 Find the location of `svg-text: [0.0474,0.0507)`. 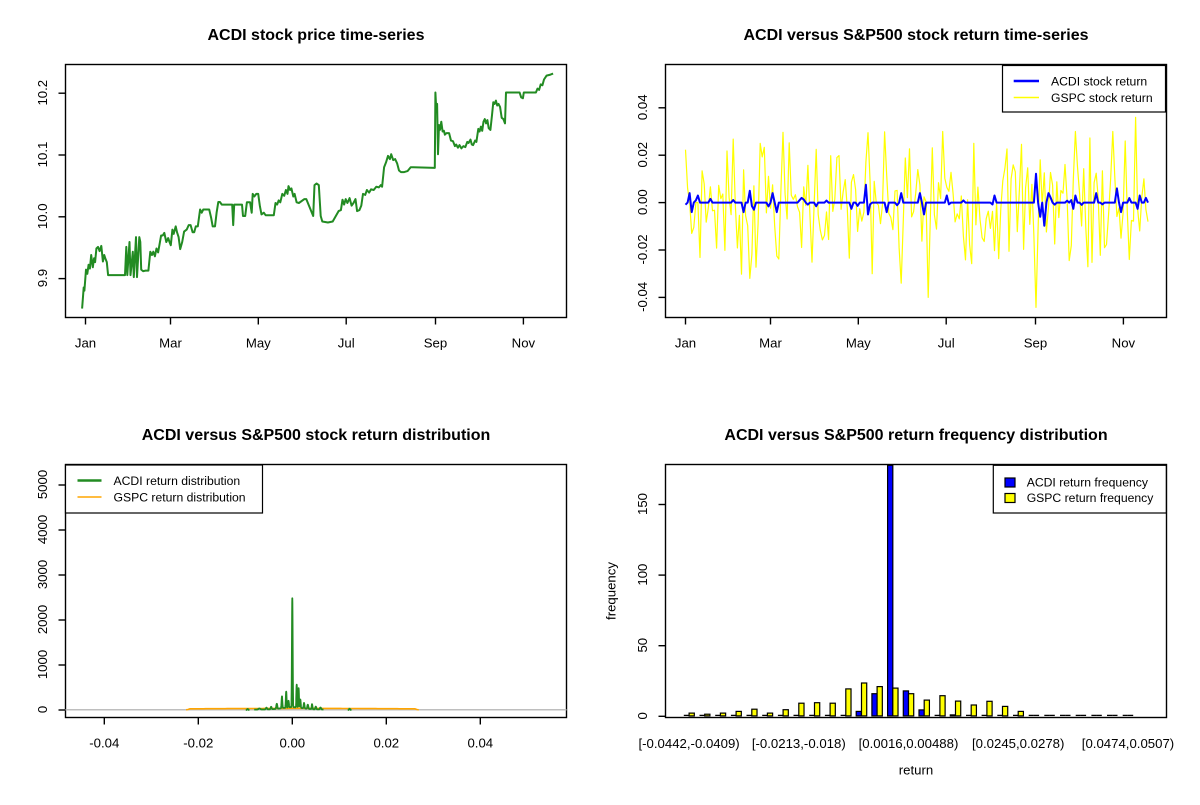

svg-text: [0.0474,0.0507) is located at coordinates (1128, 743).